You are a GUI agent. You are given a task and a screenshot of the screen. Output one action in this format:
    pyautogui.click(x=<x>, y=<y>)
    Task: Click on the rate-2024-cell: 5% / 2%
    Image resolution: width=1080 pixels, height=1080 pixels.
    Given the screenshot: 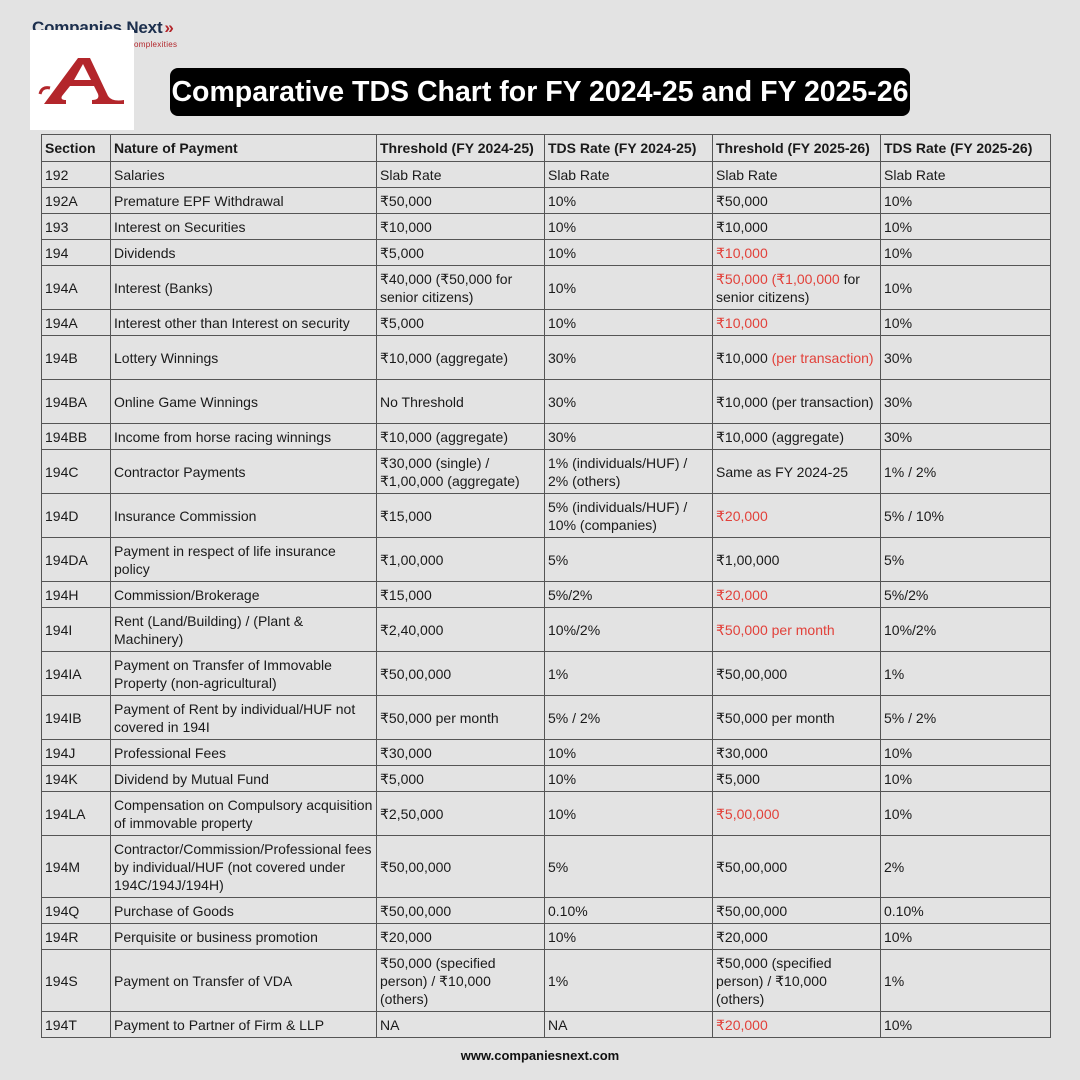 What is the action you would take?
    pyautogui.click(x=628, y=717)
    